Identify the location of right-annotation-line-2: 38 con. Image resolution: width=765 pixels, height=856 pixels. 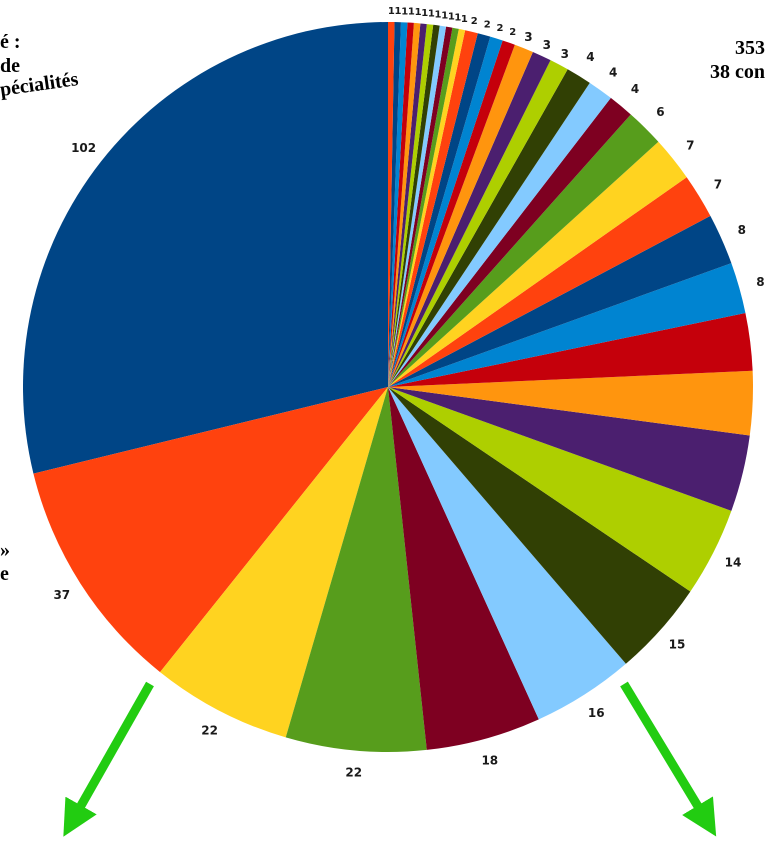
(737, 72).